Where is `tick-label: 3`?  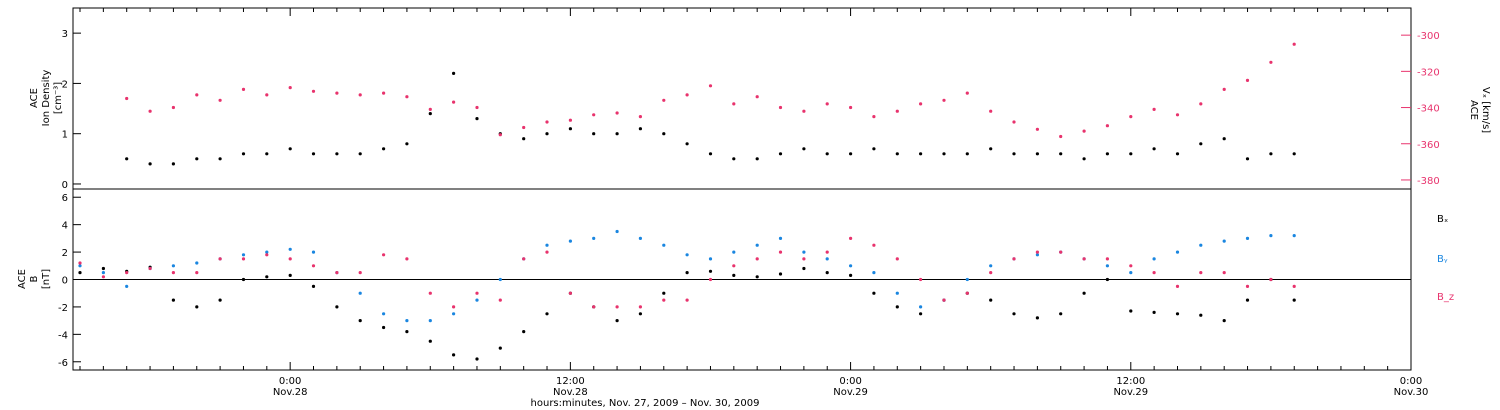
tick-label: 3 is located at coordinates (65, 34).